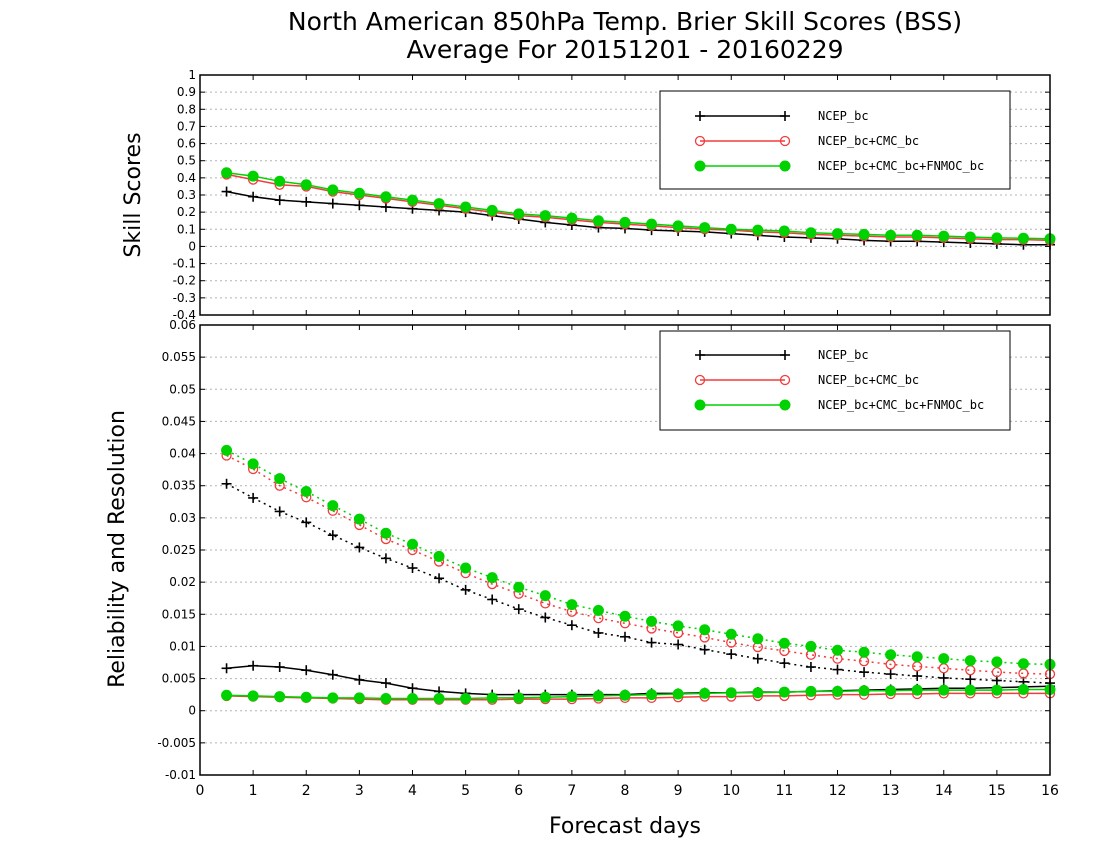 The image size is (1100, 850). What do you see at coordinates (179, 357) in the screenshot?
I see `y-tick-label: 0.055` at bounding box center [179, 357].